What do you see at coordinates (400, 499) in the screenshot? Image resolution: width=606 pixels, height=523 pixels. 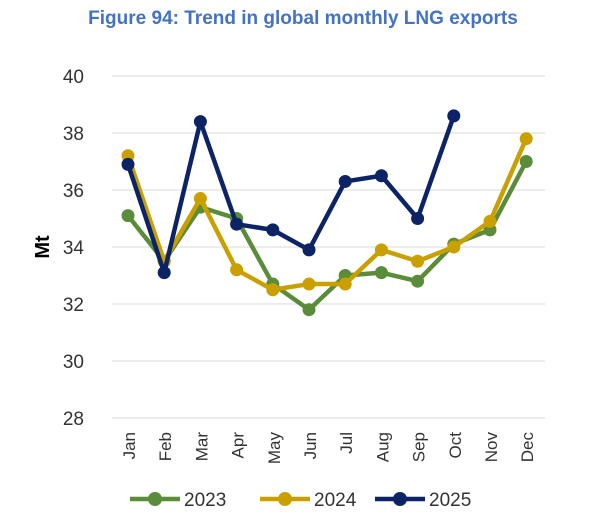 I see `legend-marker-2025` at bounding box center [400, 499].